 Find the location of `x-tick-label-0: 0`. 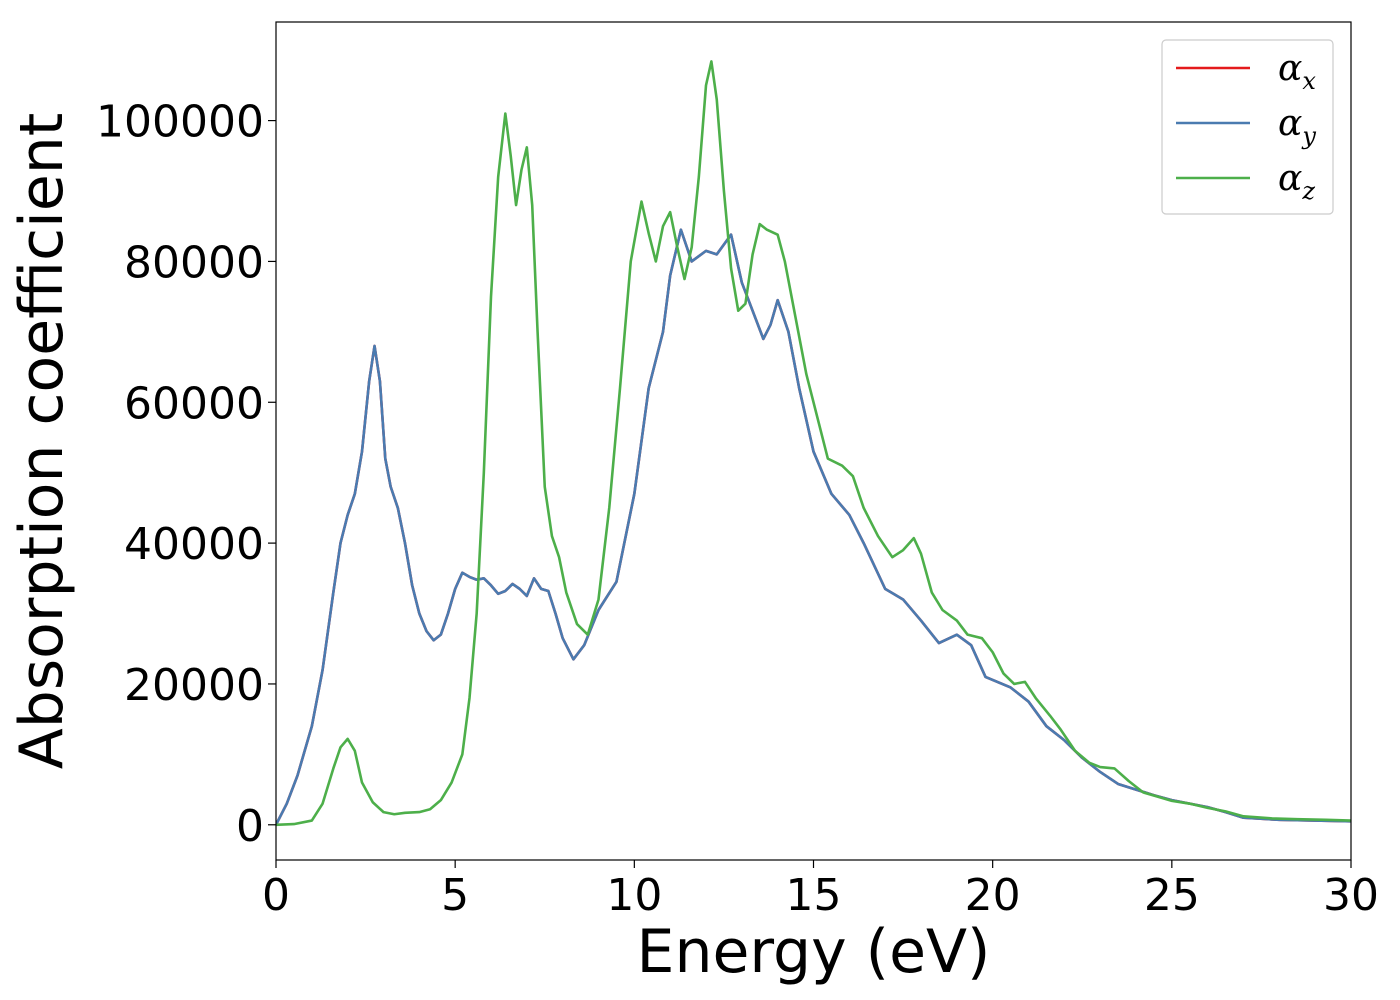

x-tick-label-0: 0 is located at coordinates (276, 895).